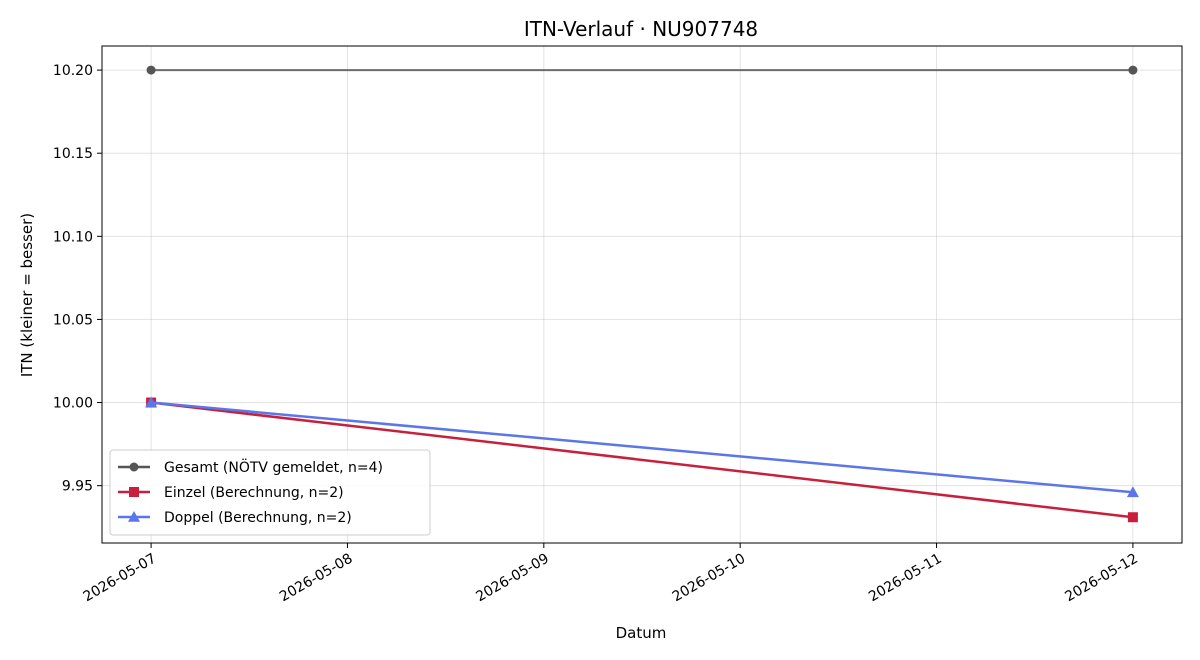 The image size is (1200, 660). I want to click on x-tick-label: 2026-05-11, so click(905, 578).